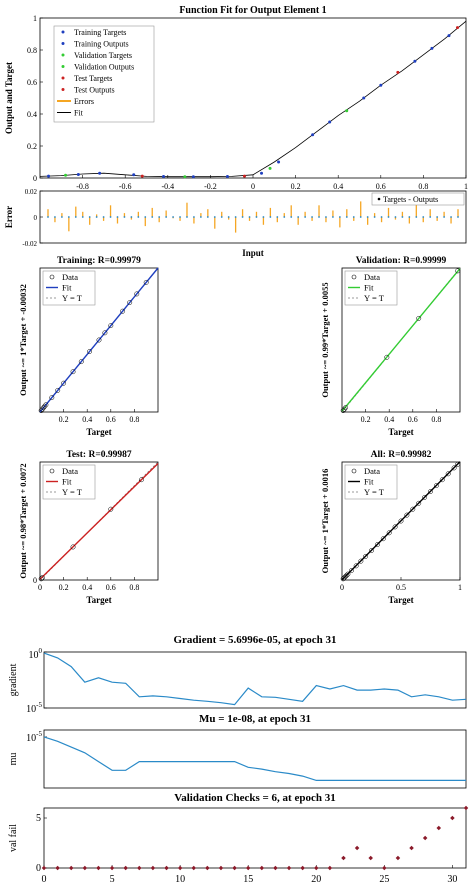  What do you see at coordinates (101, 44) in the screenshot?
I see `legend-label: Training Outputs` at bounding box center [101, 44].